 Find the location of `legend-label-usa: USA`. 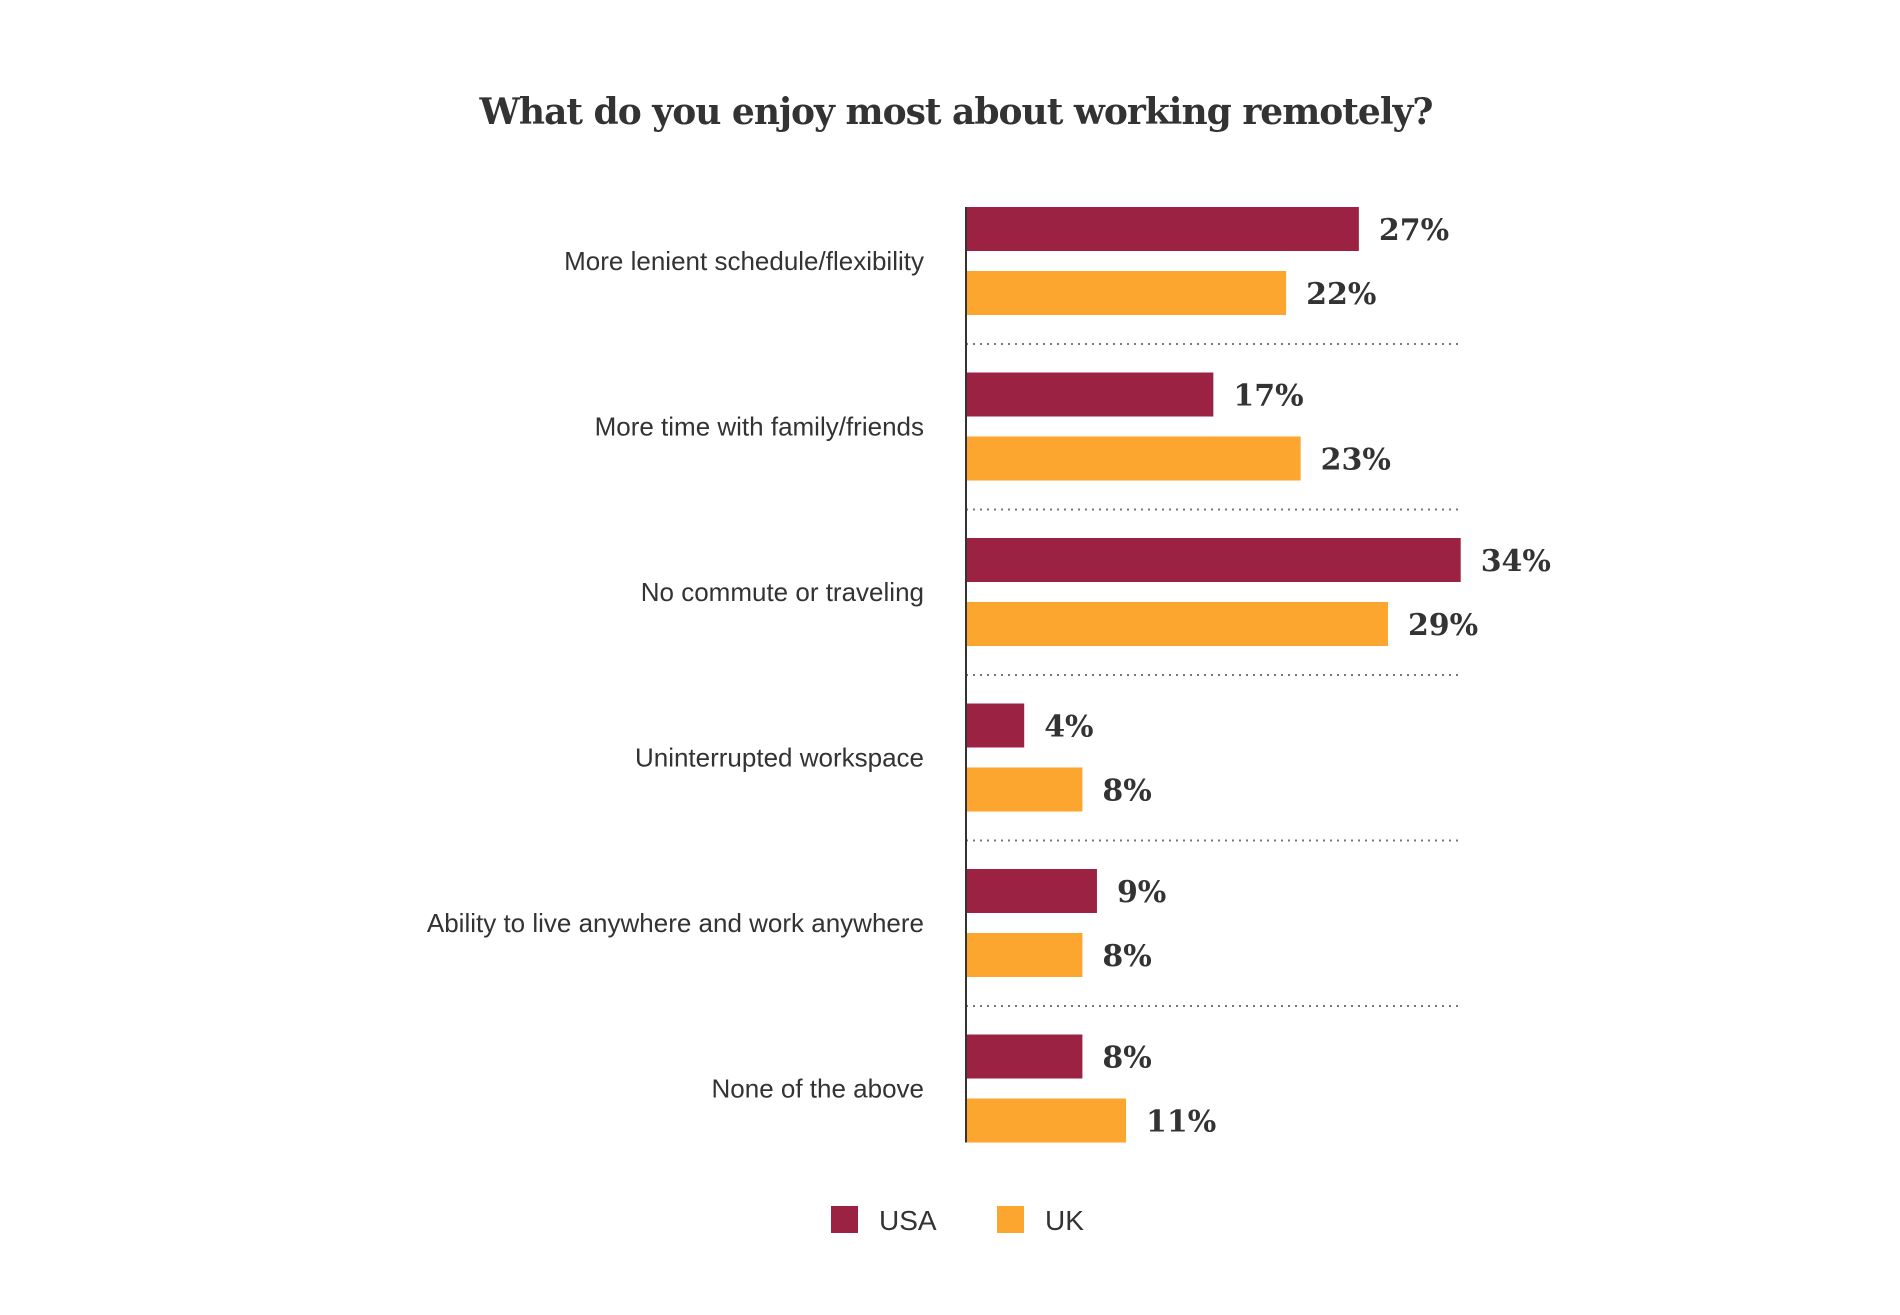

legend-label-usa: USA is located at coordinates (908, 1220).